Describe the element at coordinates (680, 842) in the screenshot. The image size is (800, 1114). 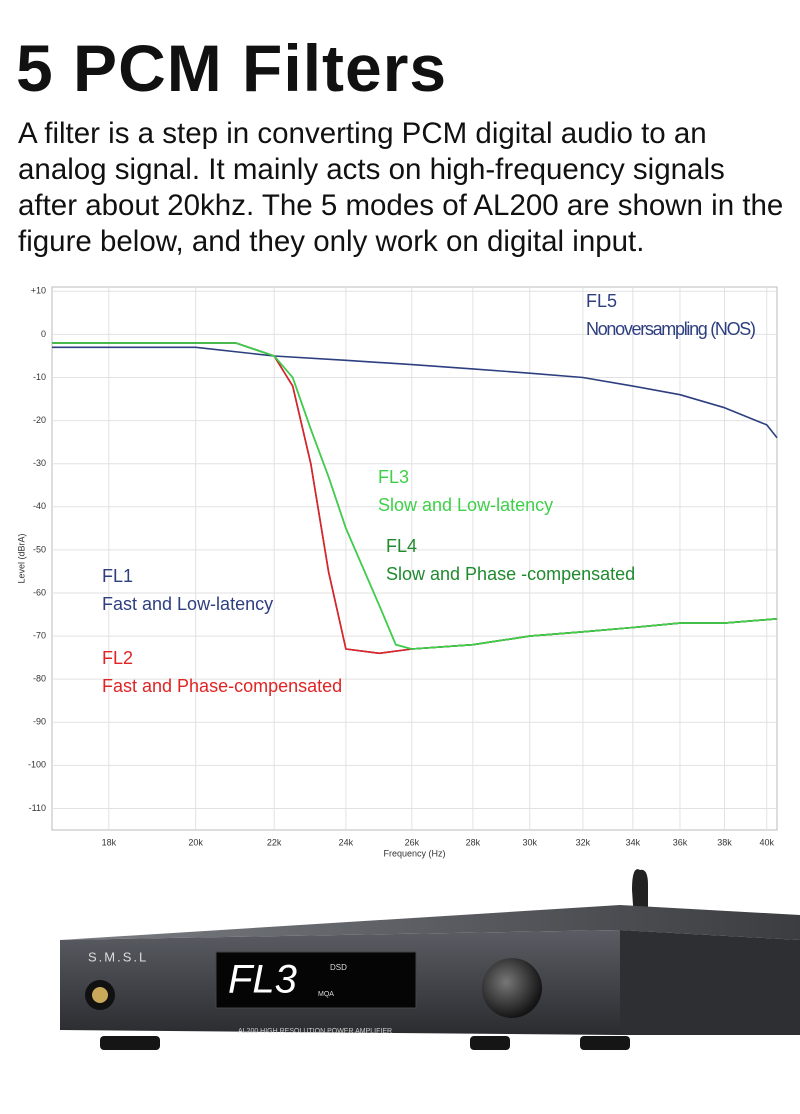
I see `x-tick-label: 36k` at that location.